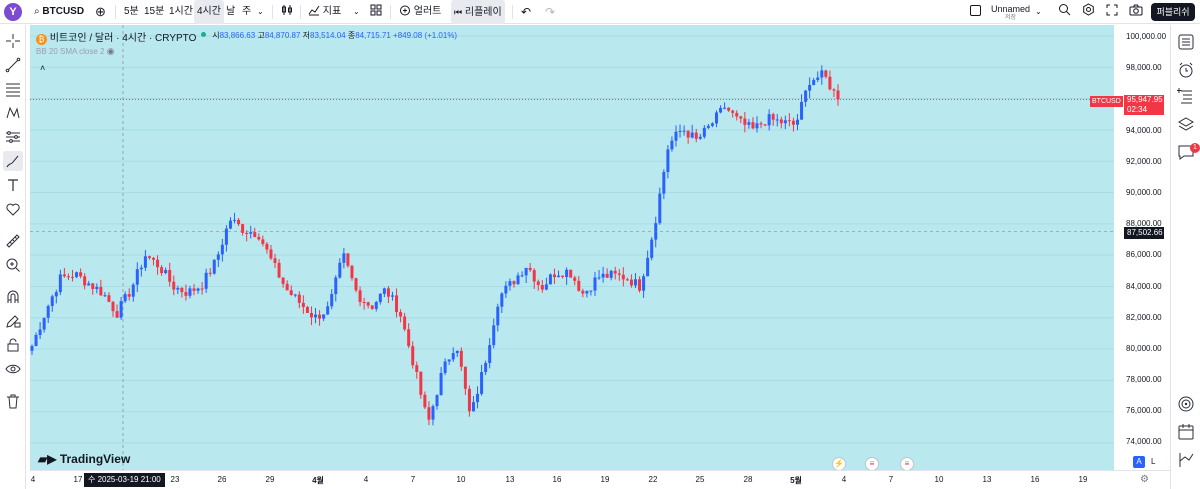 The width and height of the screenshot is (1200, 489). I want to click on event-lightning-icon: ⚡, so click(839, 464).